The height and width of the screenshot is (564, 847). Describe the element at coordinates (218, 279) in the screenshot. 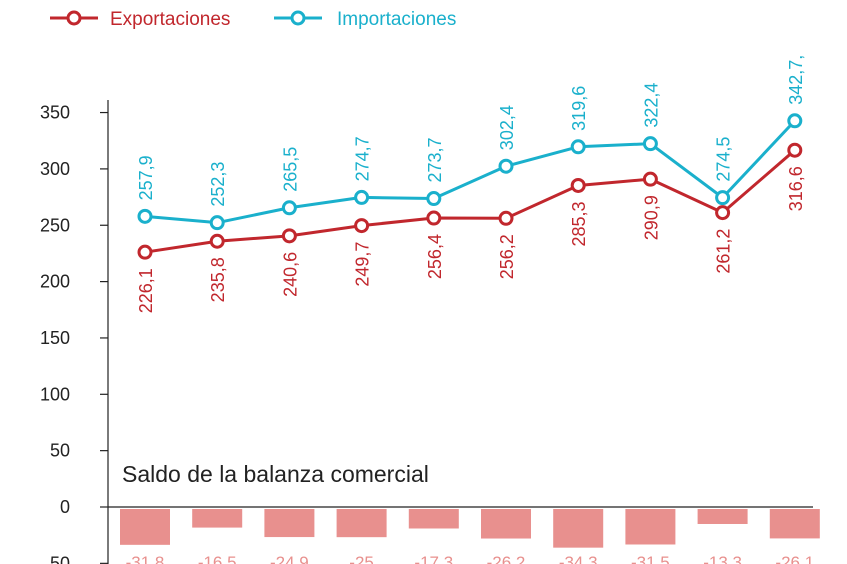

I see `export-value-label: 235,8` at that location.